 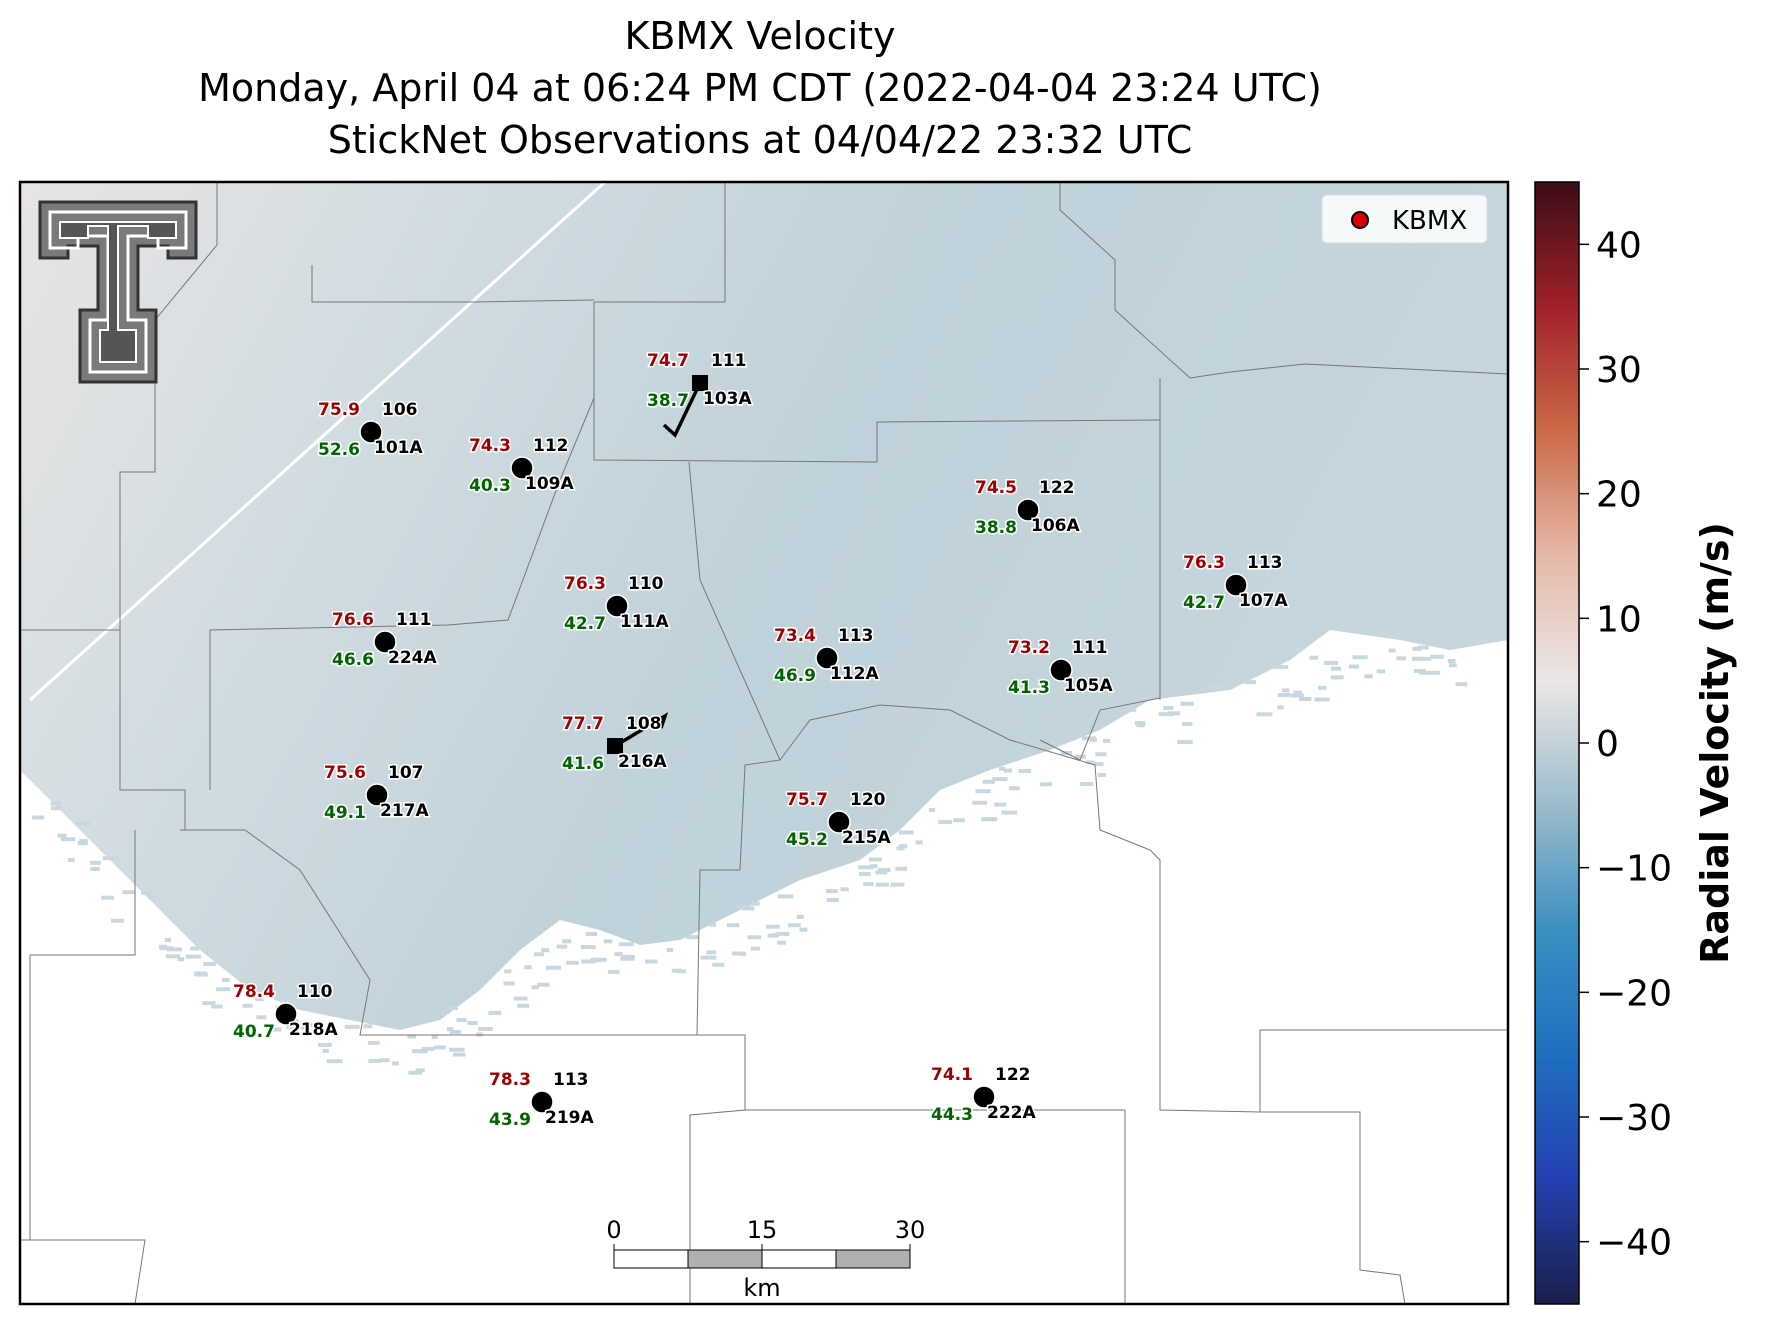 What do you see at coordinates (353, 620) in the screenshot?
I see `station-temp-label: 76.6` at bounding box center [353, 620].